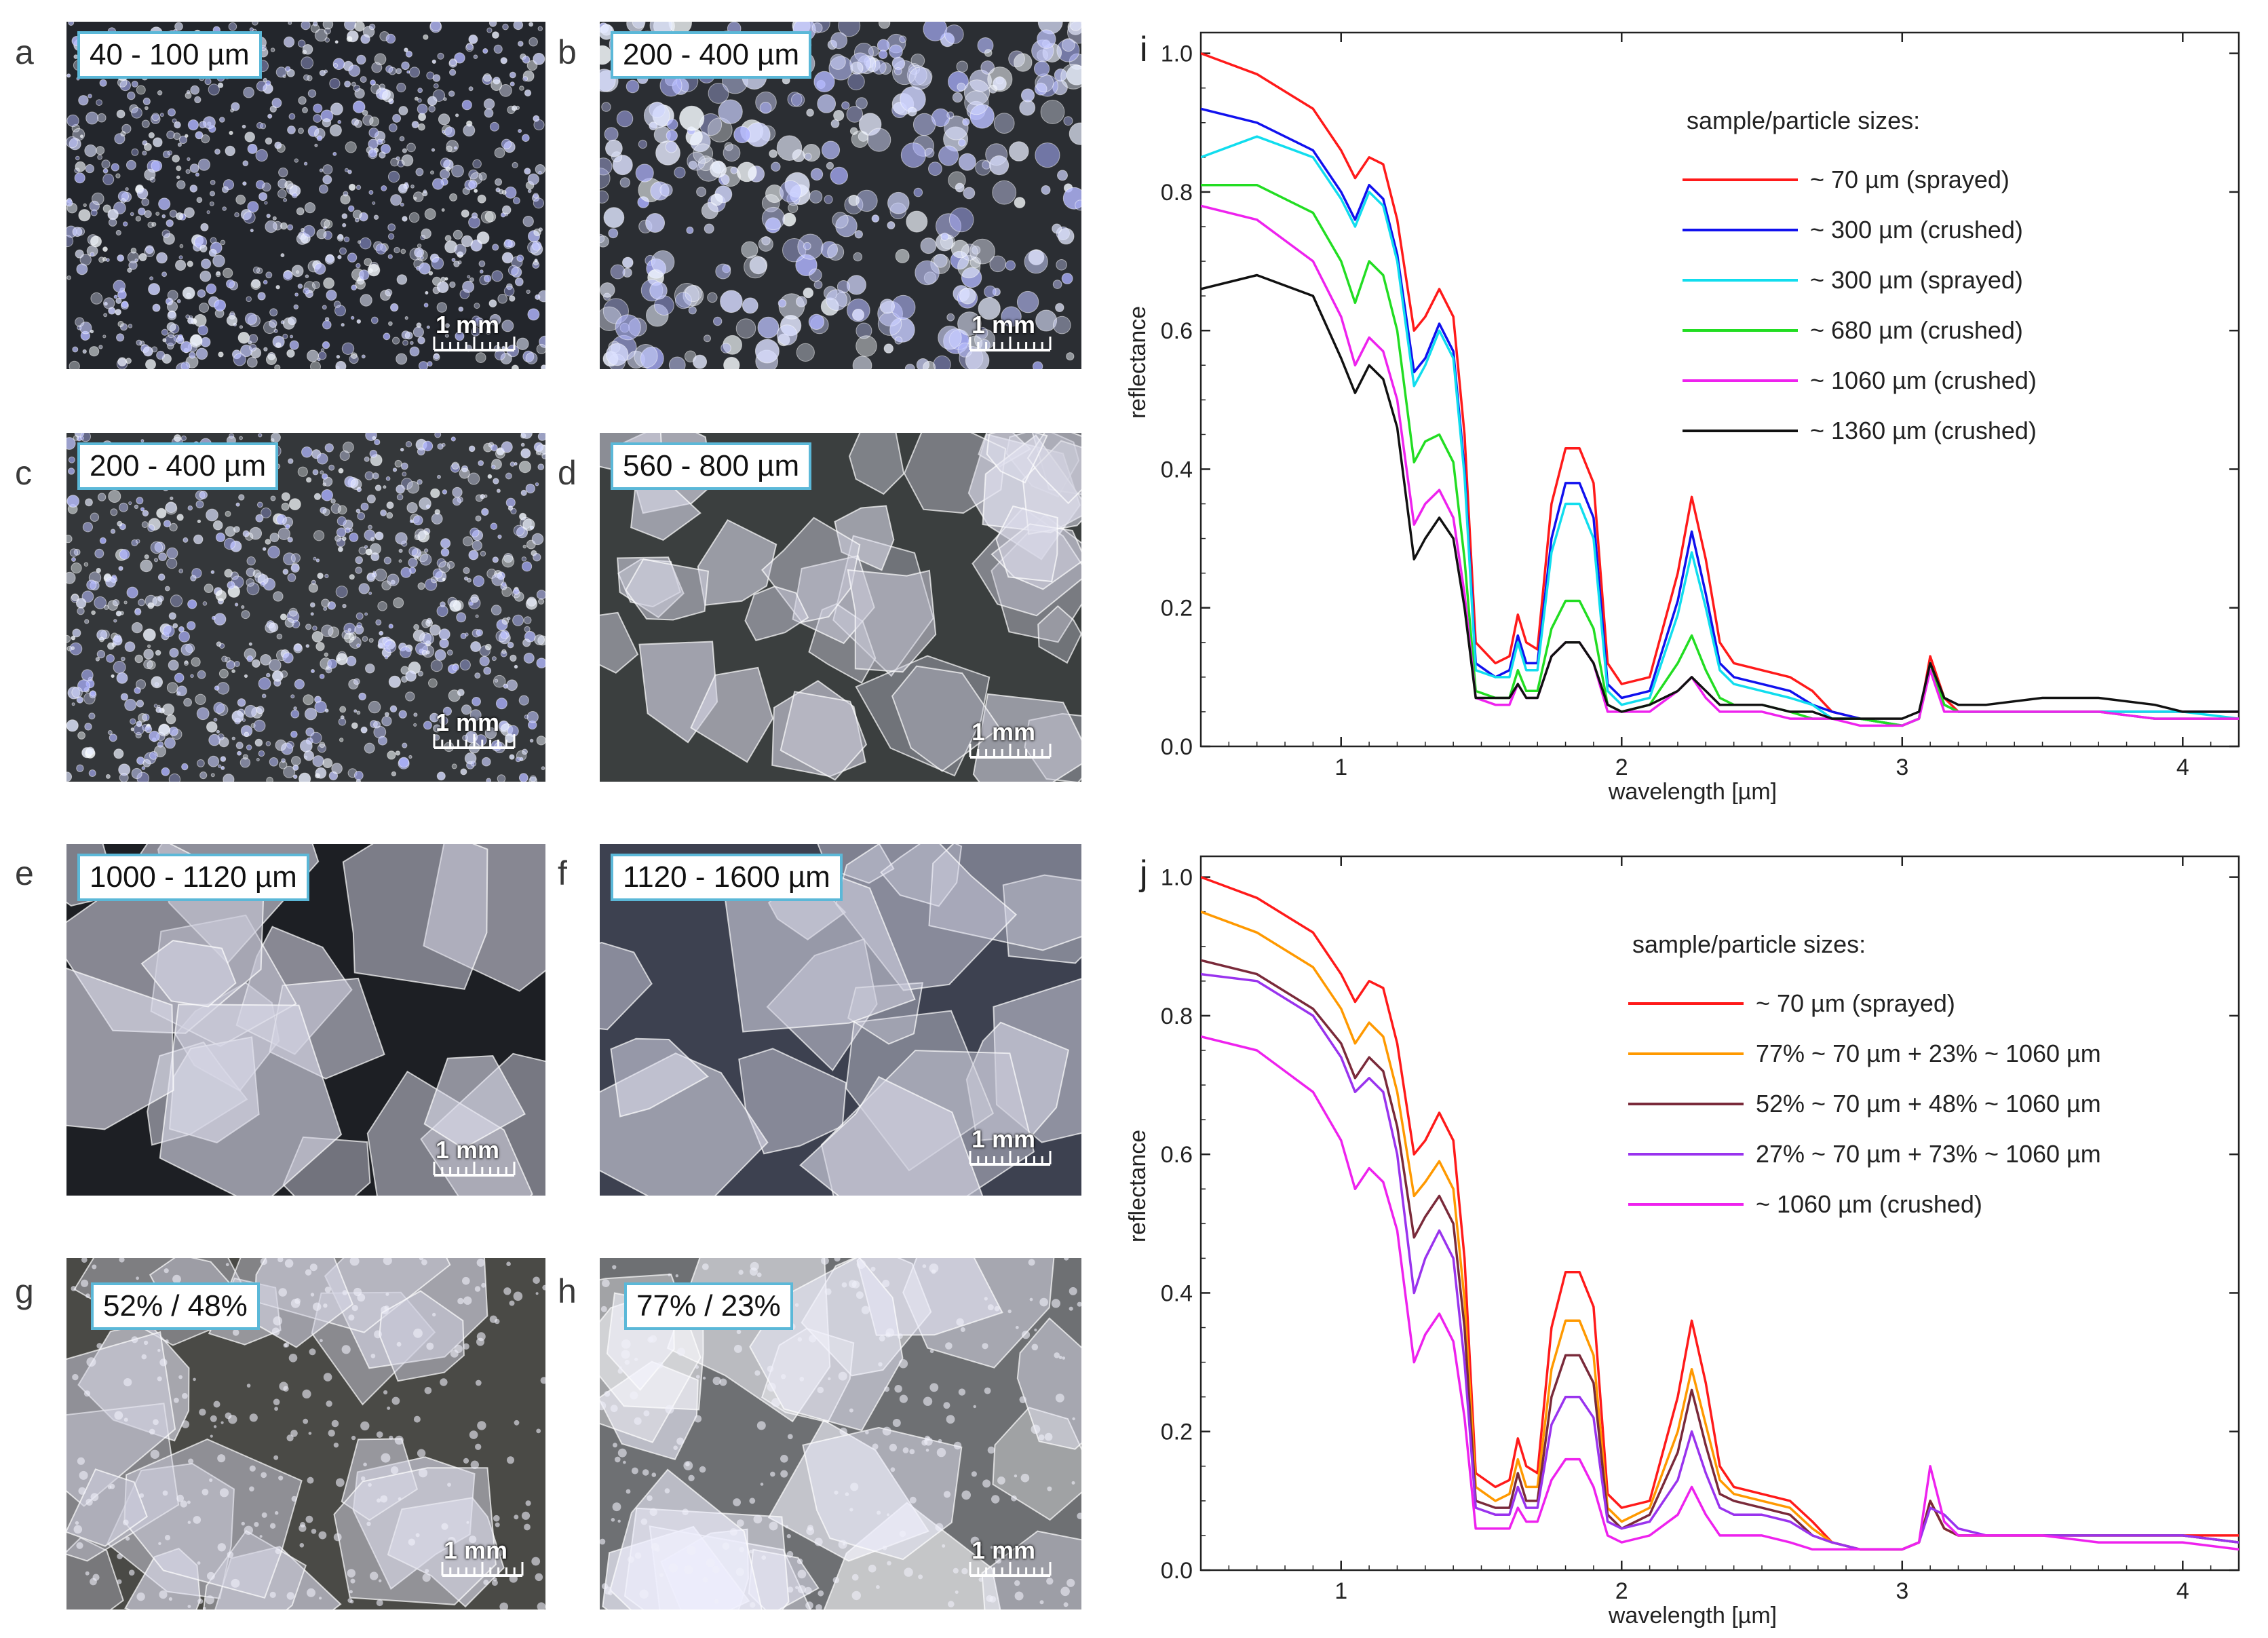 The image size is (2268, 1638). I want to click on particles, so click(305, 195).